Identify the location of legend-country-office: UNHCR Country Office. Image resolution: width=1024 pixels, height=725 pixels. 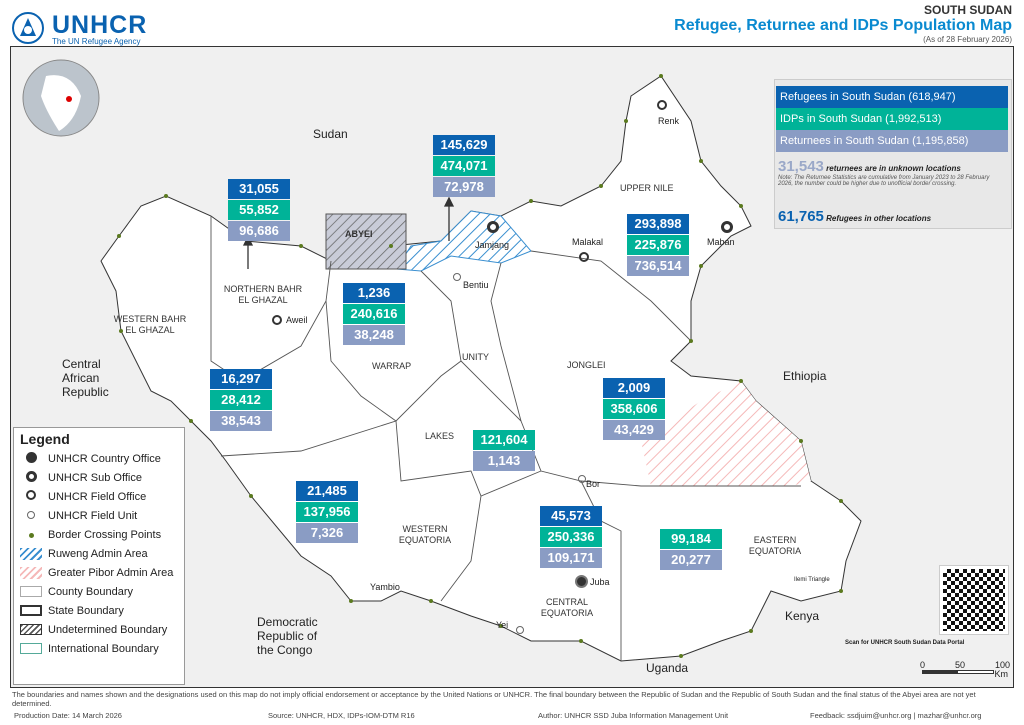
(99, 458).